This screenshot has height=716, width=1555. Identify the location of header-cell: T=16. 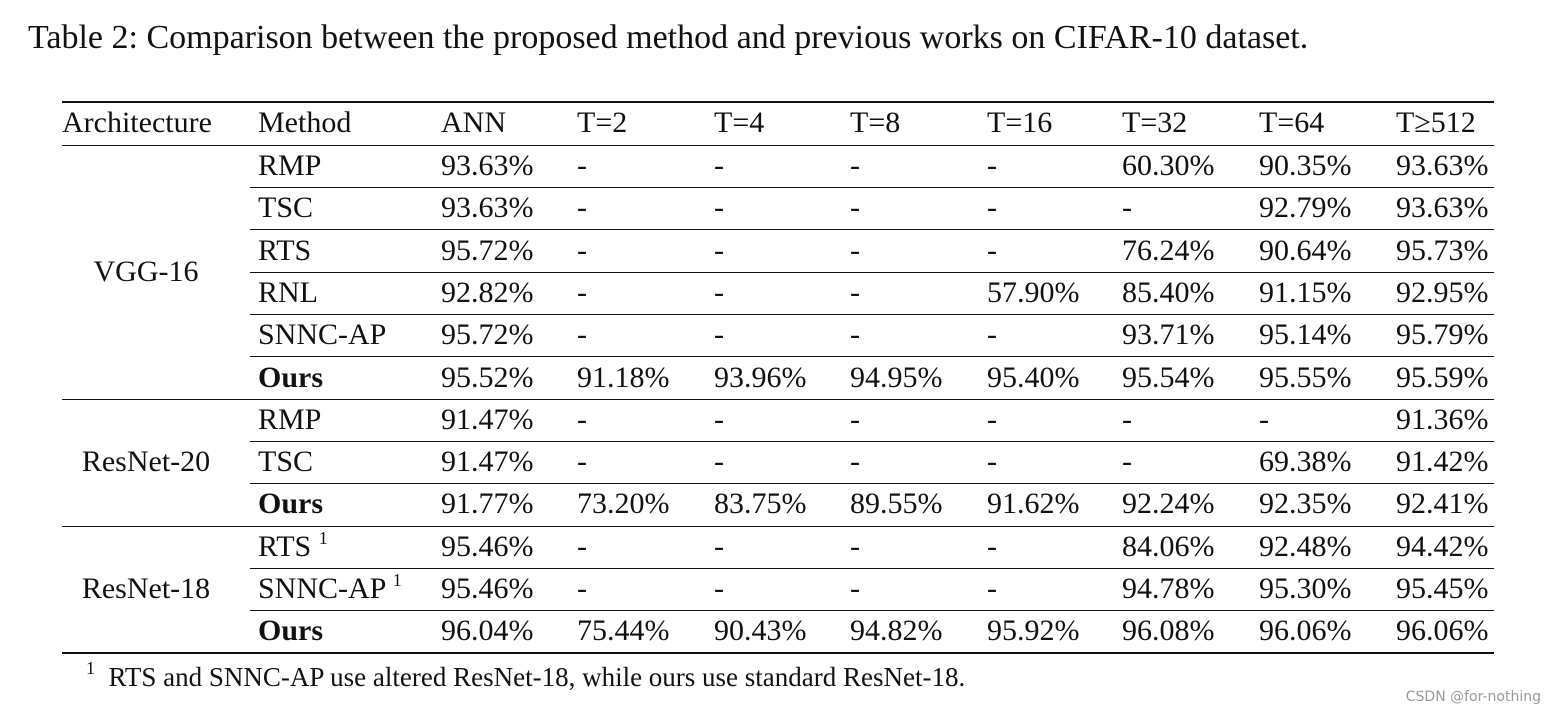
(1020, 122).